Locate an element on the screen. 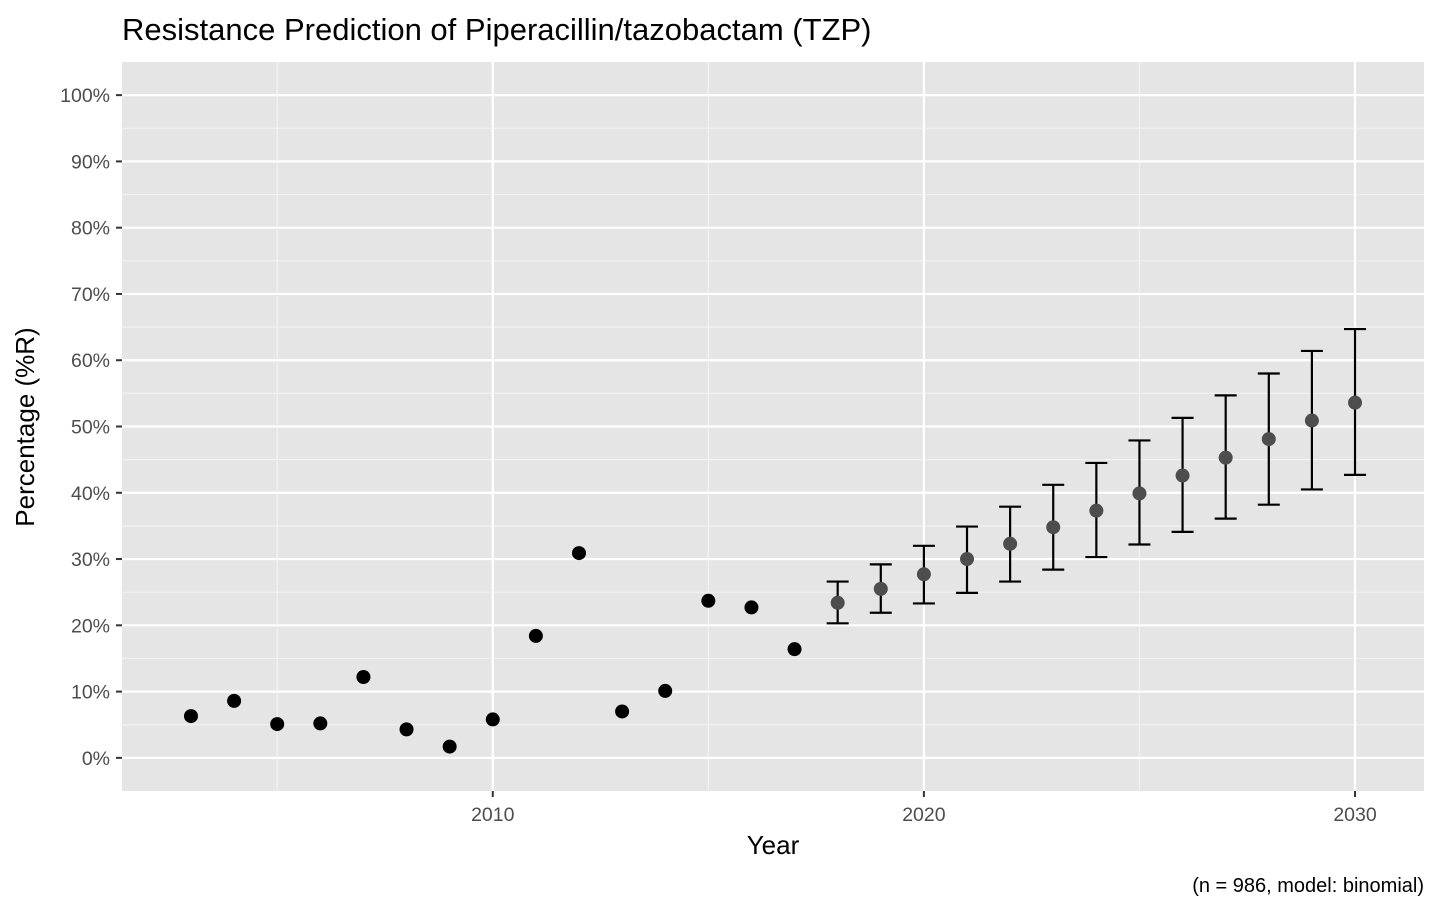 This screenshot has height=912, width=1440. y-tick-label: 10% is located at coordinates (90, 693).